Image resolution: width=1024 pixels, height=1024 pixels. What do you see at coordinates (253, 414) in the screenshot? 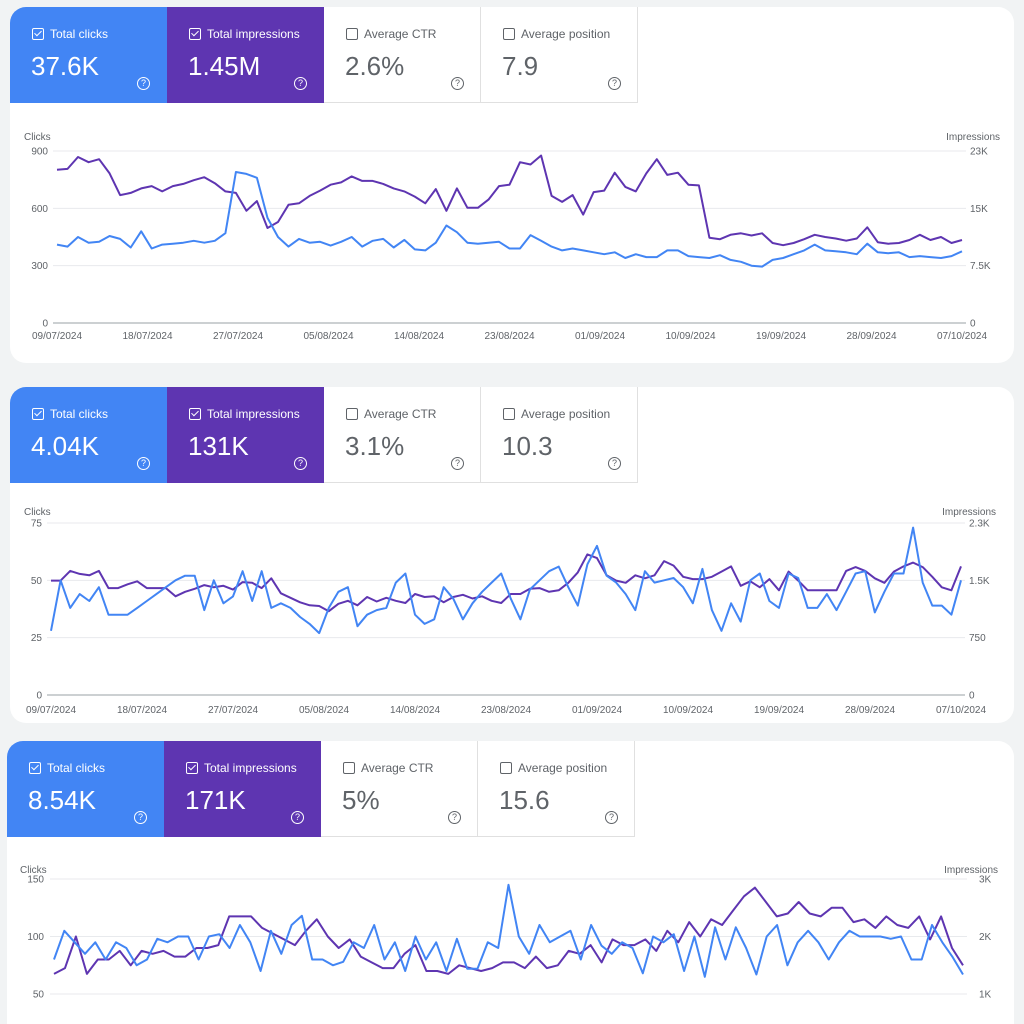
I see `metric-label: Total impressions` at bounding box center [253, 414].